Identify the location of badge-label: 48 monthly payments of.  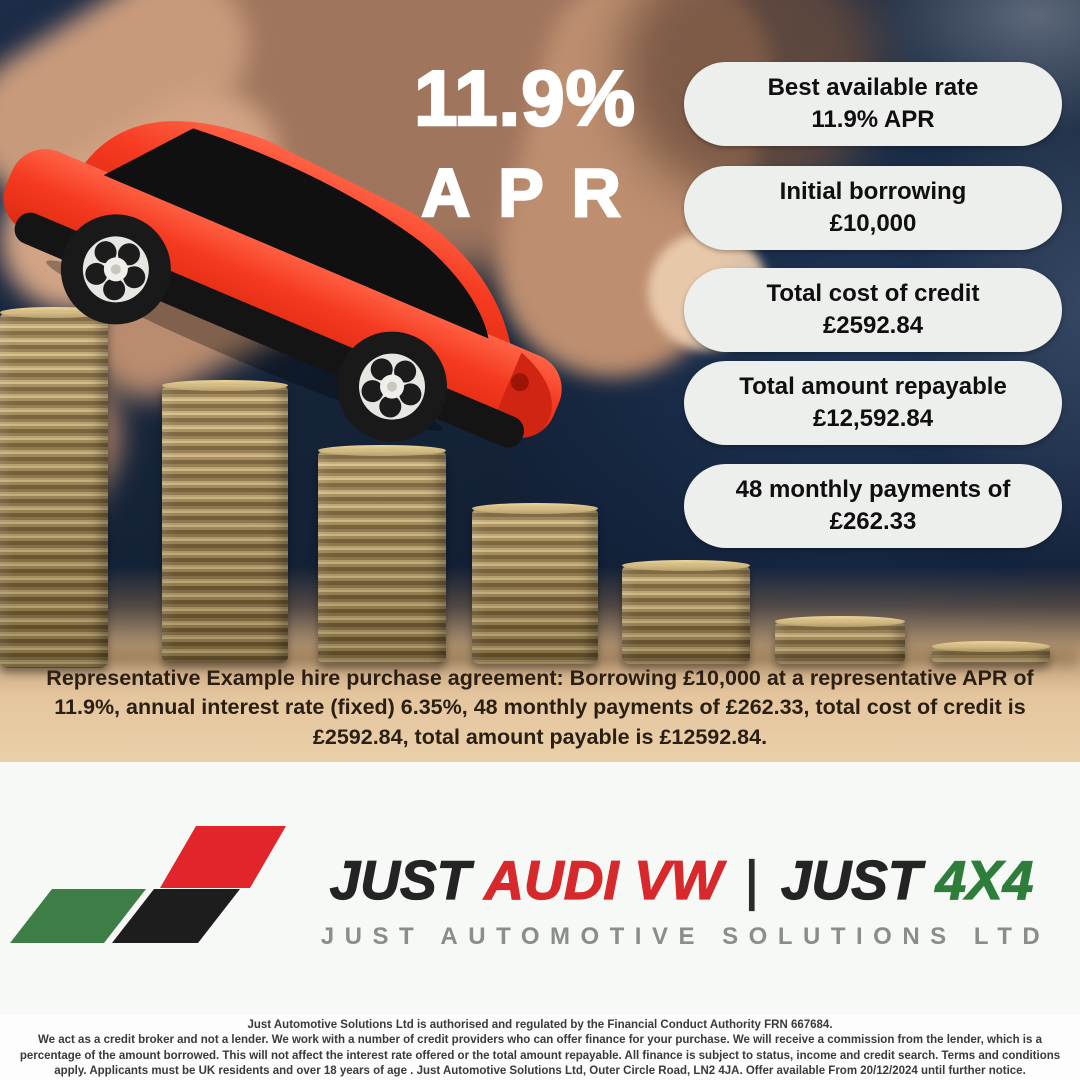
(873, 490).